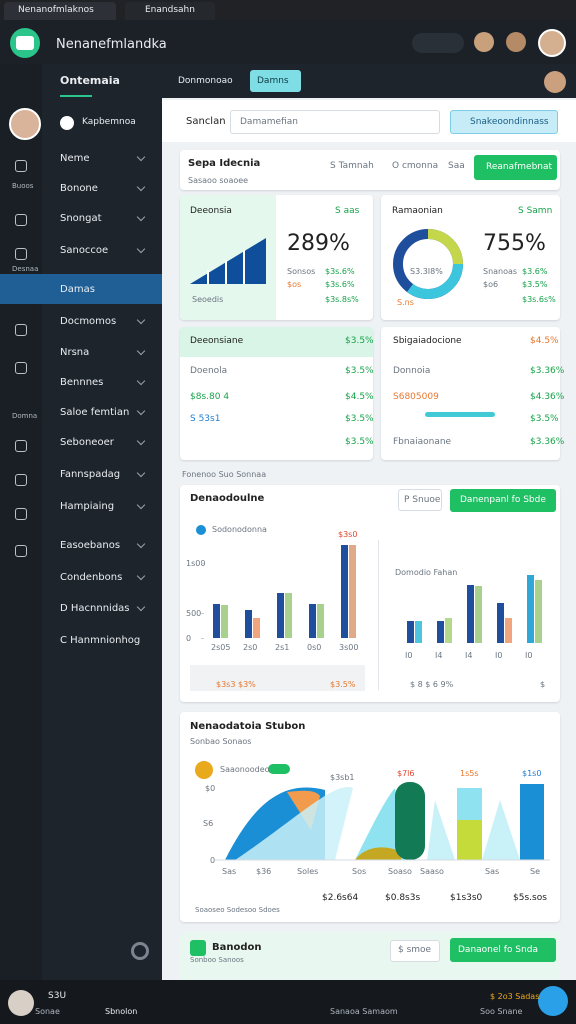  Describe the element at coordinates (273, 81) in the screenshot. I see `button-label: Damns` at that location.